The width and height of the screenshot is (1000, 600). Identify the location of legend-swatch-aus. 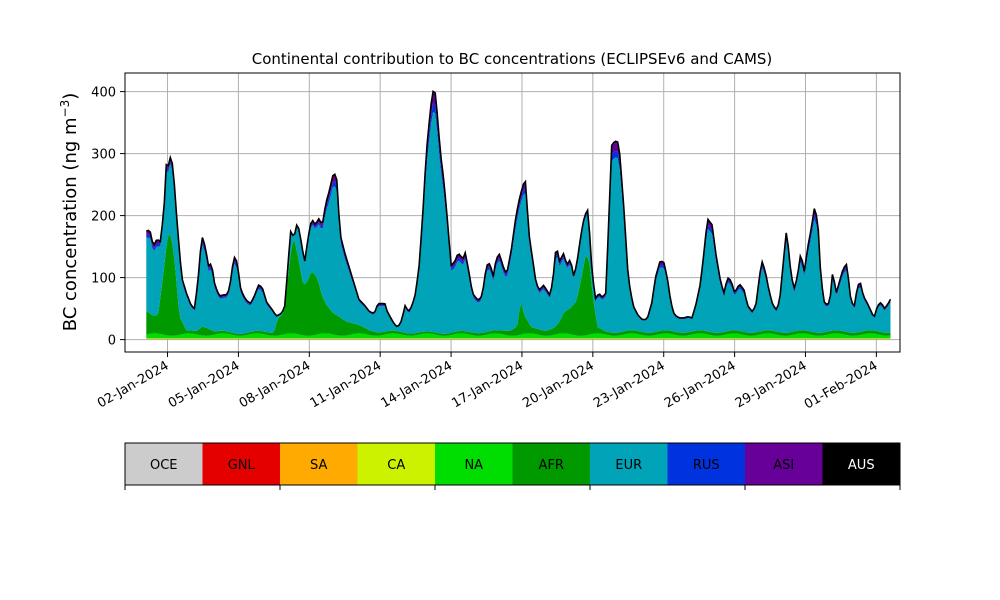
(861, 464).